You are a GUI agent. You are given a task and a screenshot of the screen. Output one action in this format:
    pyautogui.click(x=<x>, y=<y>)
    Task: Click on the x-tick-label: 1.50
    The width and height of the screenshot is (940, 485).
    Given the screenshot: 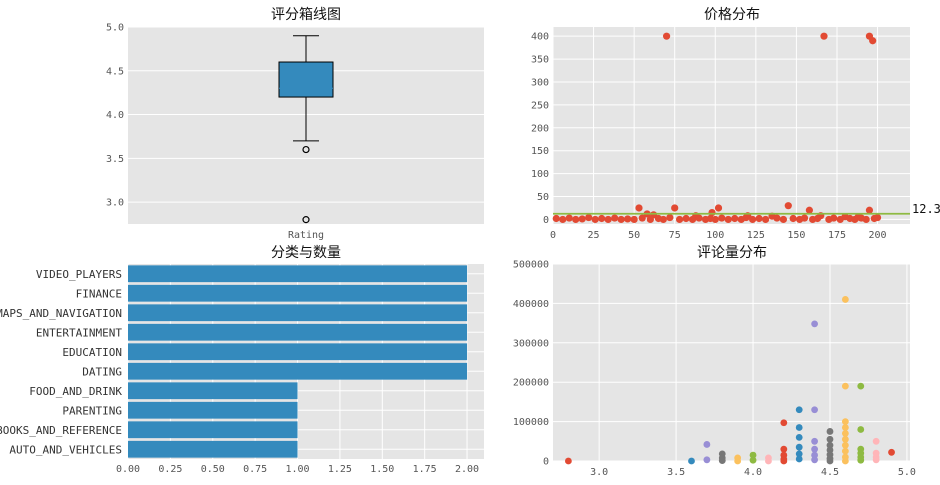 What is the action you would take?
    pyautogui.click(x=382, y=469)
    